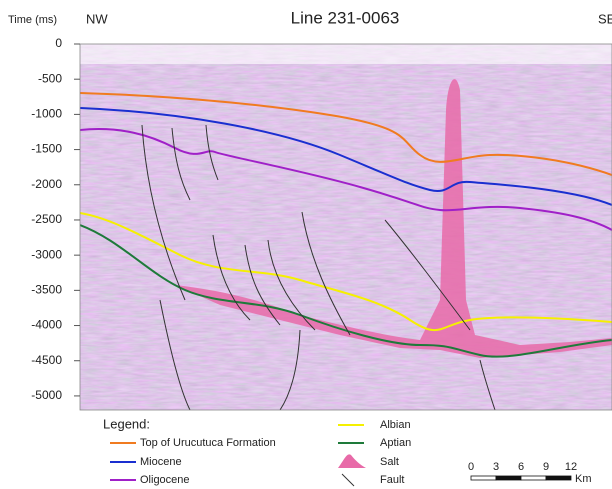  What do you see at coordinates (395, 443) in the screenshot?
I see `legend-label: Aptian` at bounding box center [395, 443].